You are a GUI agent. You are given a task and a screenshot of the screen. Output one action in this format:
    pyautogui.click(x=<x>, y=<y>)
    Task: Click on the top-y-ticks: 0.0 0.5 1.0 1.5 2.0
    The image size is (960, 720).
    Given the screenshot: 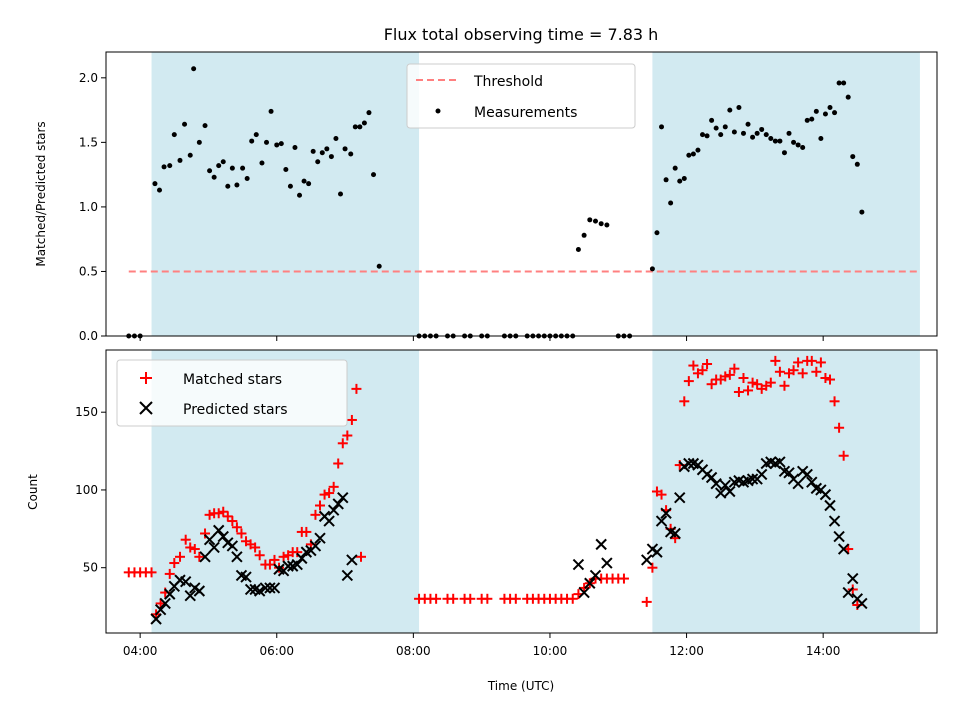 What is the action you would take?
    pyautogui.click(x=92, y=207)
    